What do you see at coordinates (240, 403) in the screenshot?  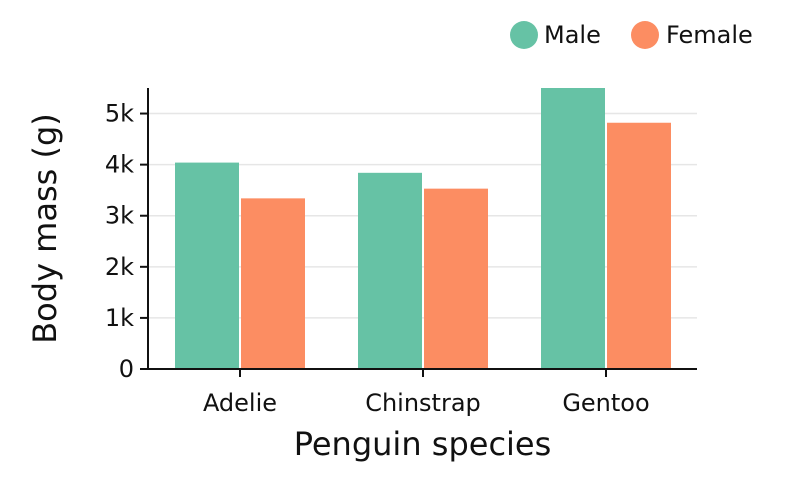 I see `x-tick-label: Adelie` at bounding box center [240, 403].